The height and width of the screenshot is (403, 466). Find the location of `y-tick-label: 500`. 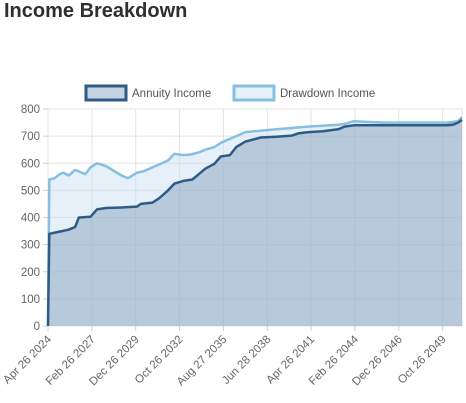

y-tick-label: 500 is located at coordinates (30, 191).